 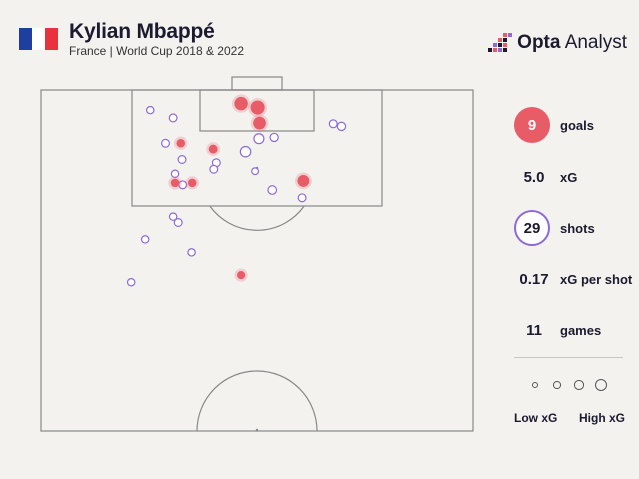 I want to click on shots-layer, so click(x=236, y=190).